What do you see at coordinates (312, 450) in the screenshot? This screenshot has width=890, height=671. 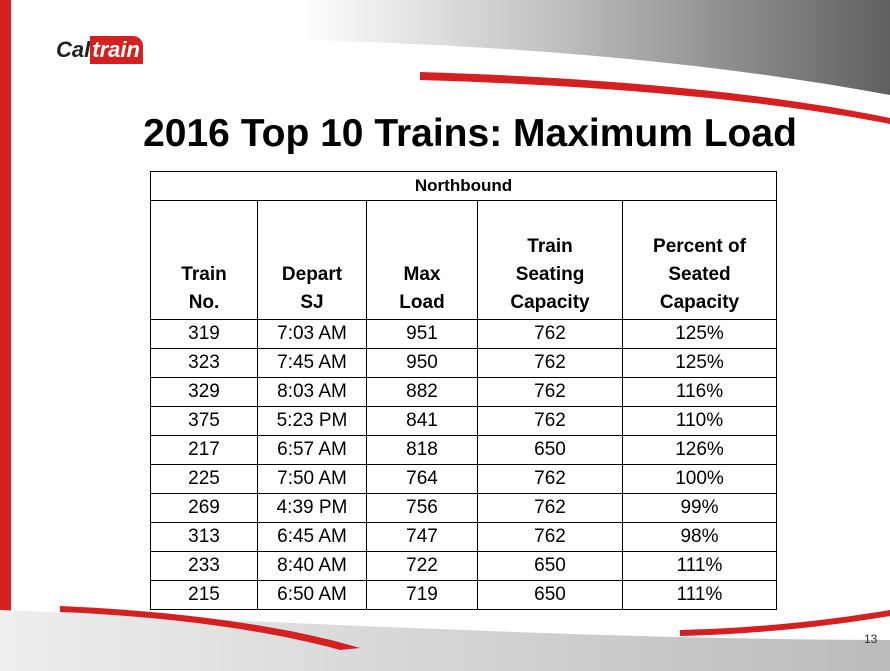 I see `table-cell: 6:57 AM` at bounding box center [312, 450].